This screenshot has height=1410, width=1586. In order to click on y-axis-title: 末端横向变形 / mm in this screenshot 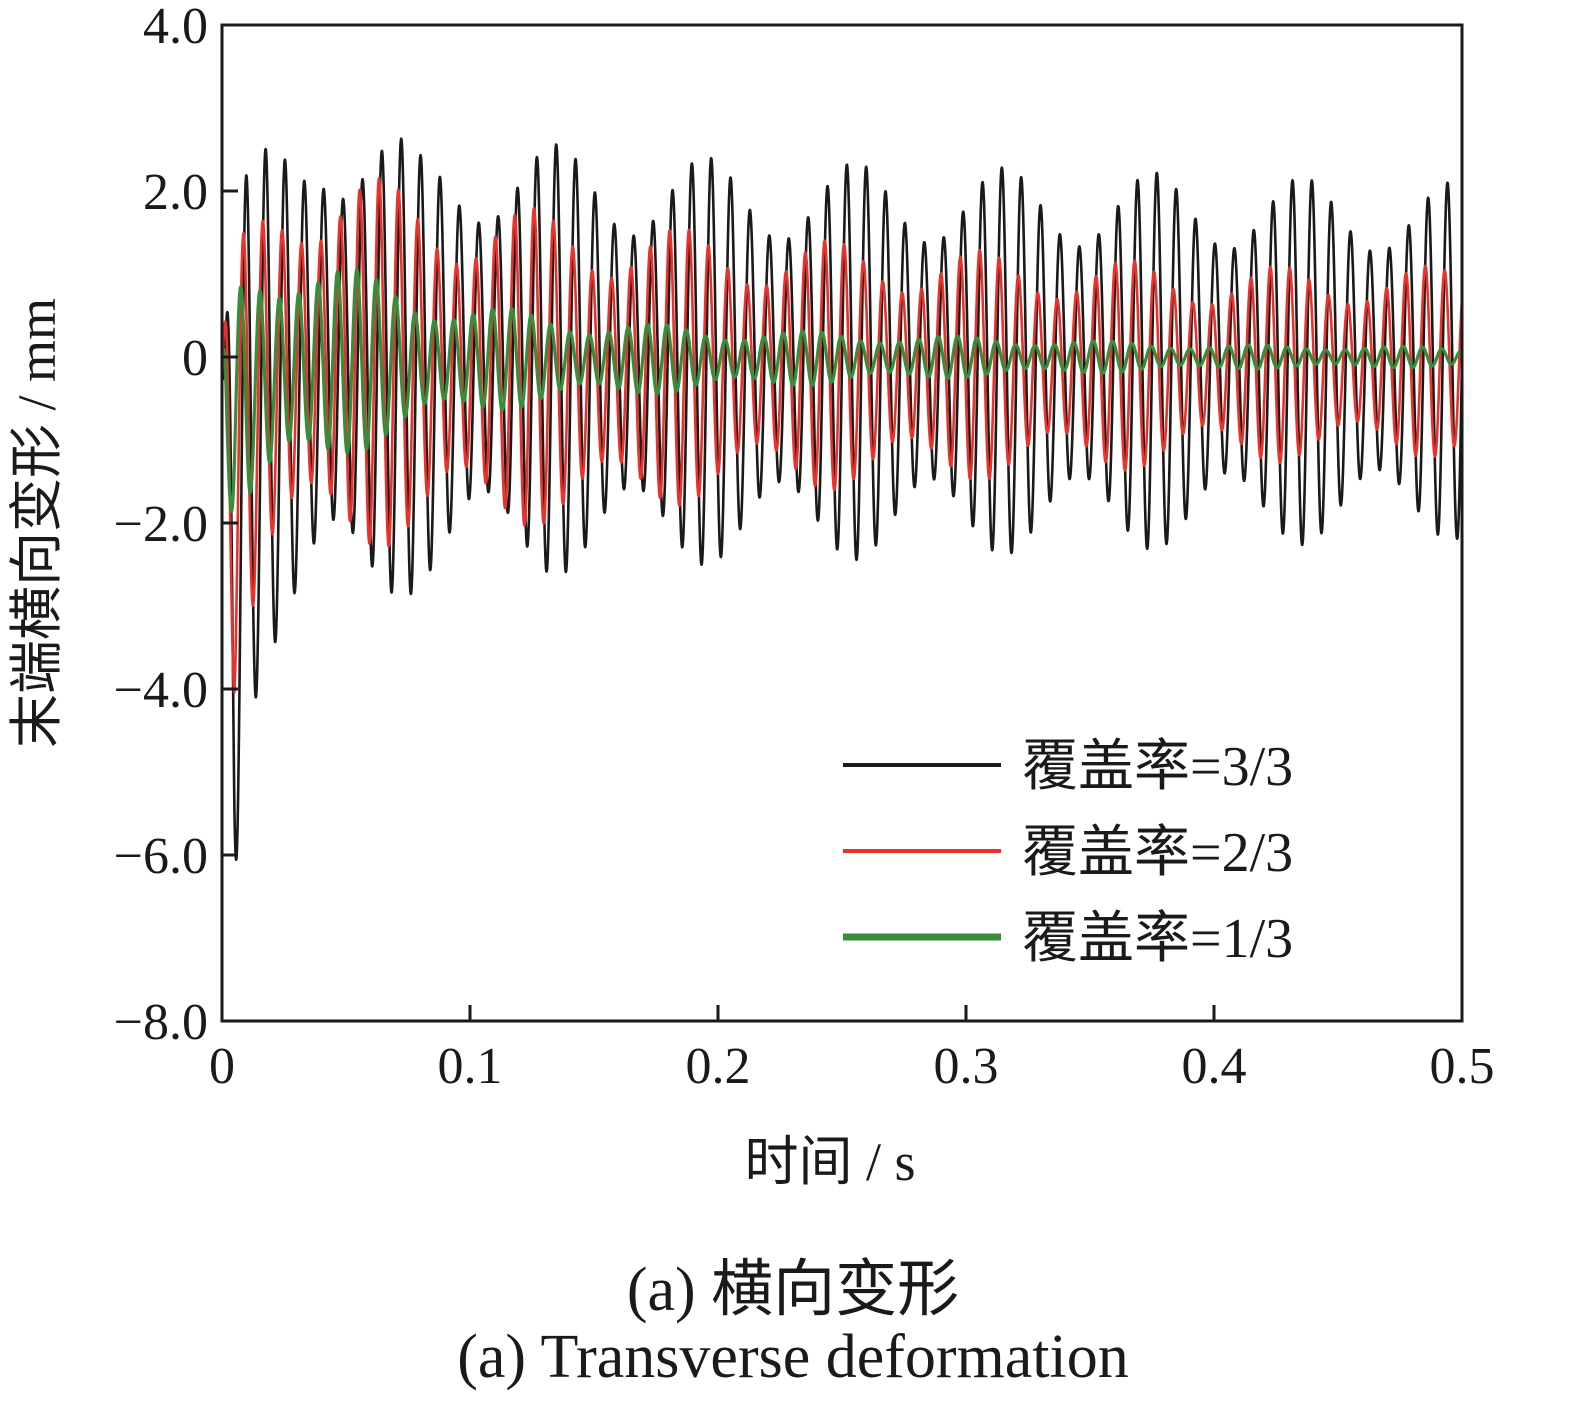, I will do `click(37, 523)`.